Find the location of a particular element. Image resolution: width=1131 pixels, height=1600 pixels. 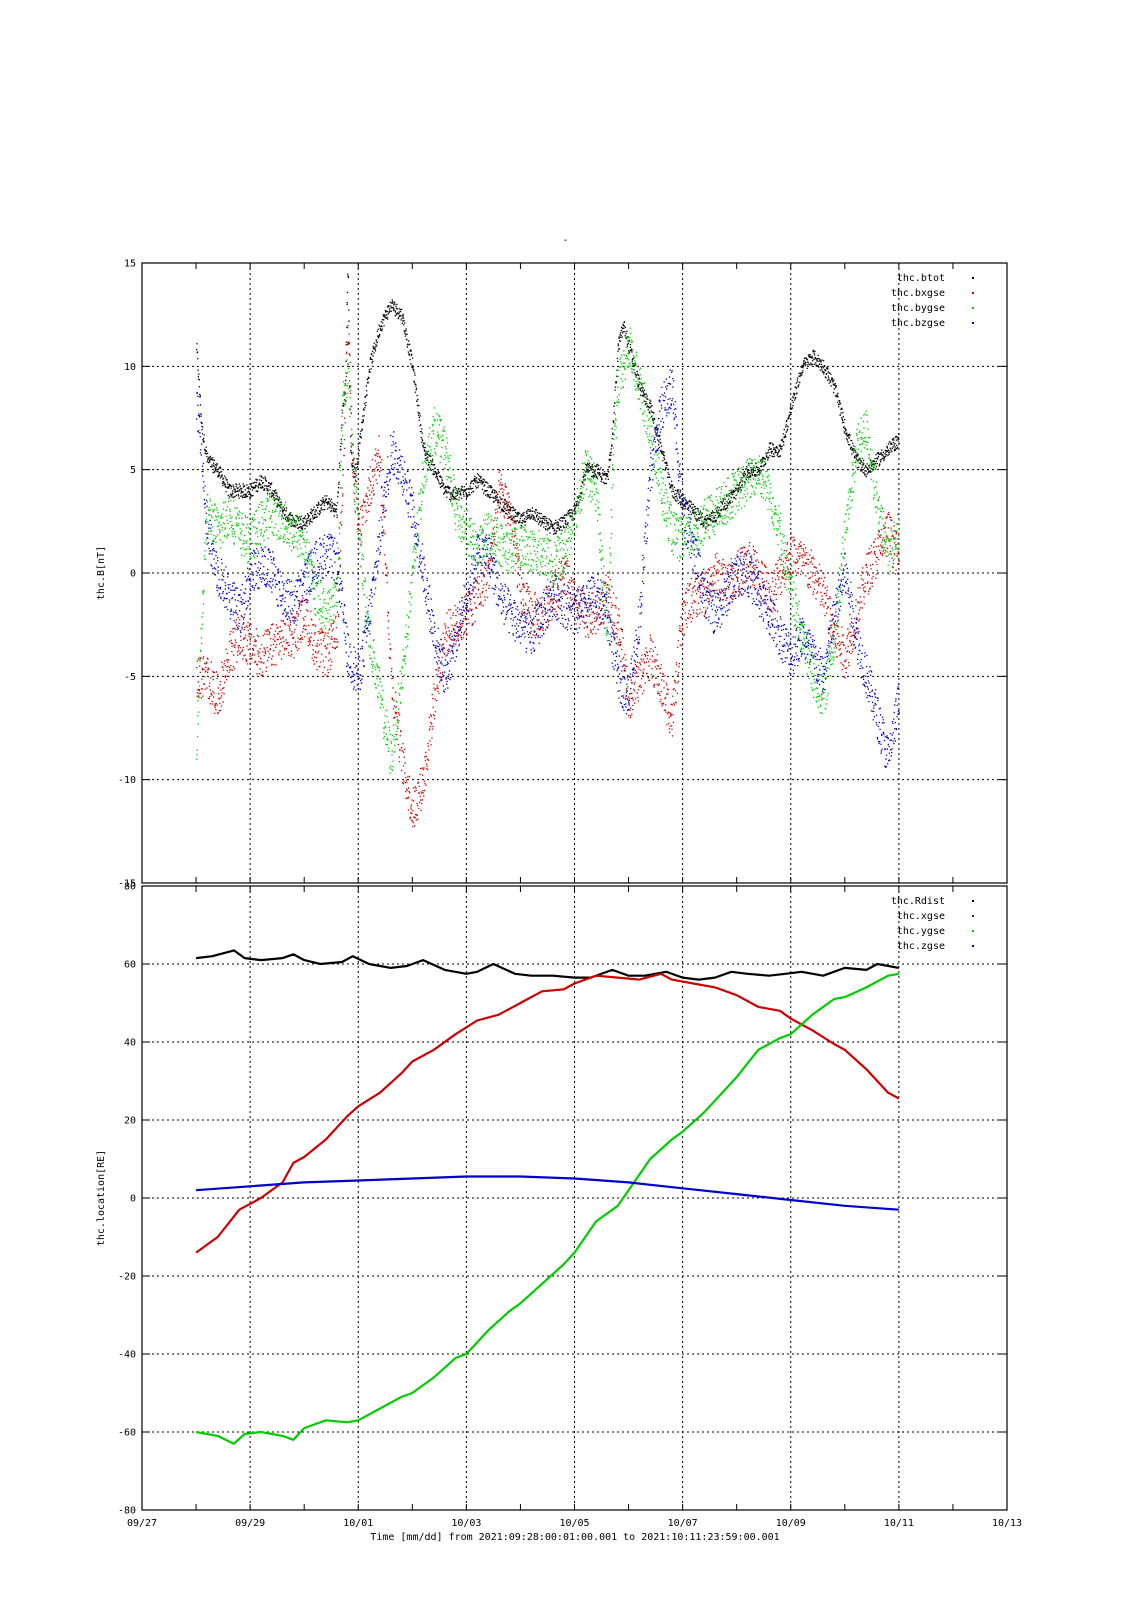

field-ytick-label: -5 is located at coordinates (130, 677).